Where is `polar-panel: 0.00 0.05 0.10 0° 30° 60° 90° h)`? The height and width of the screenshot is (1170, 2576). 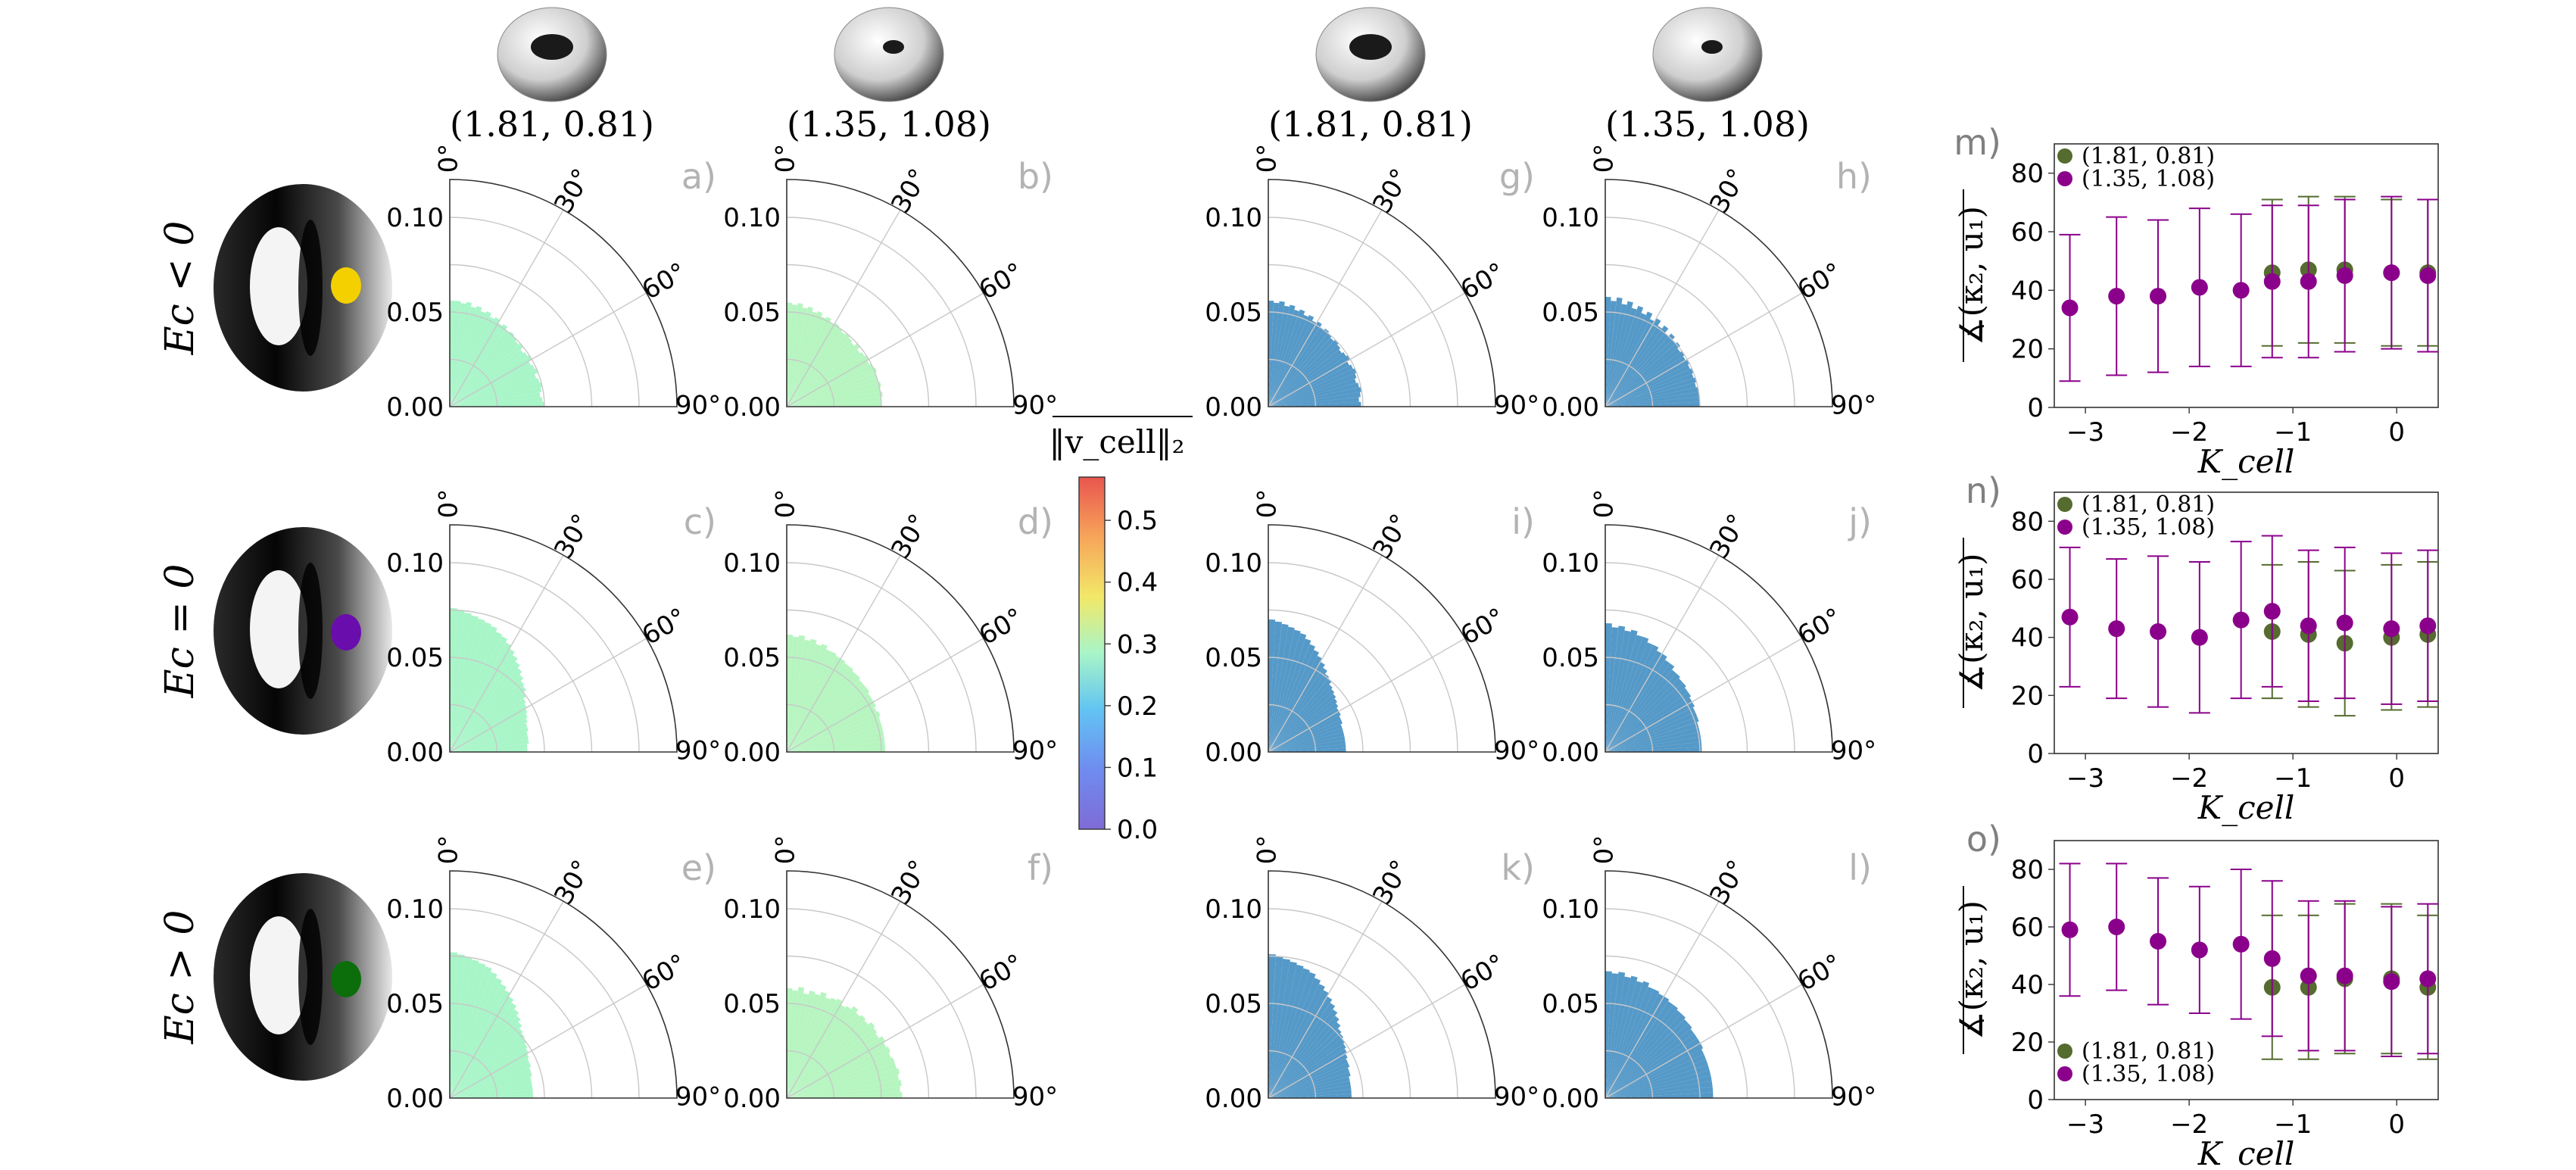 polar-panel: 0.00 0.05 0.10 0° 30° 60° 90° h) is located at coordinates (1709, 283).